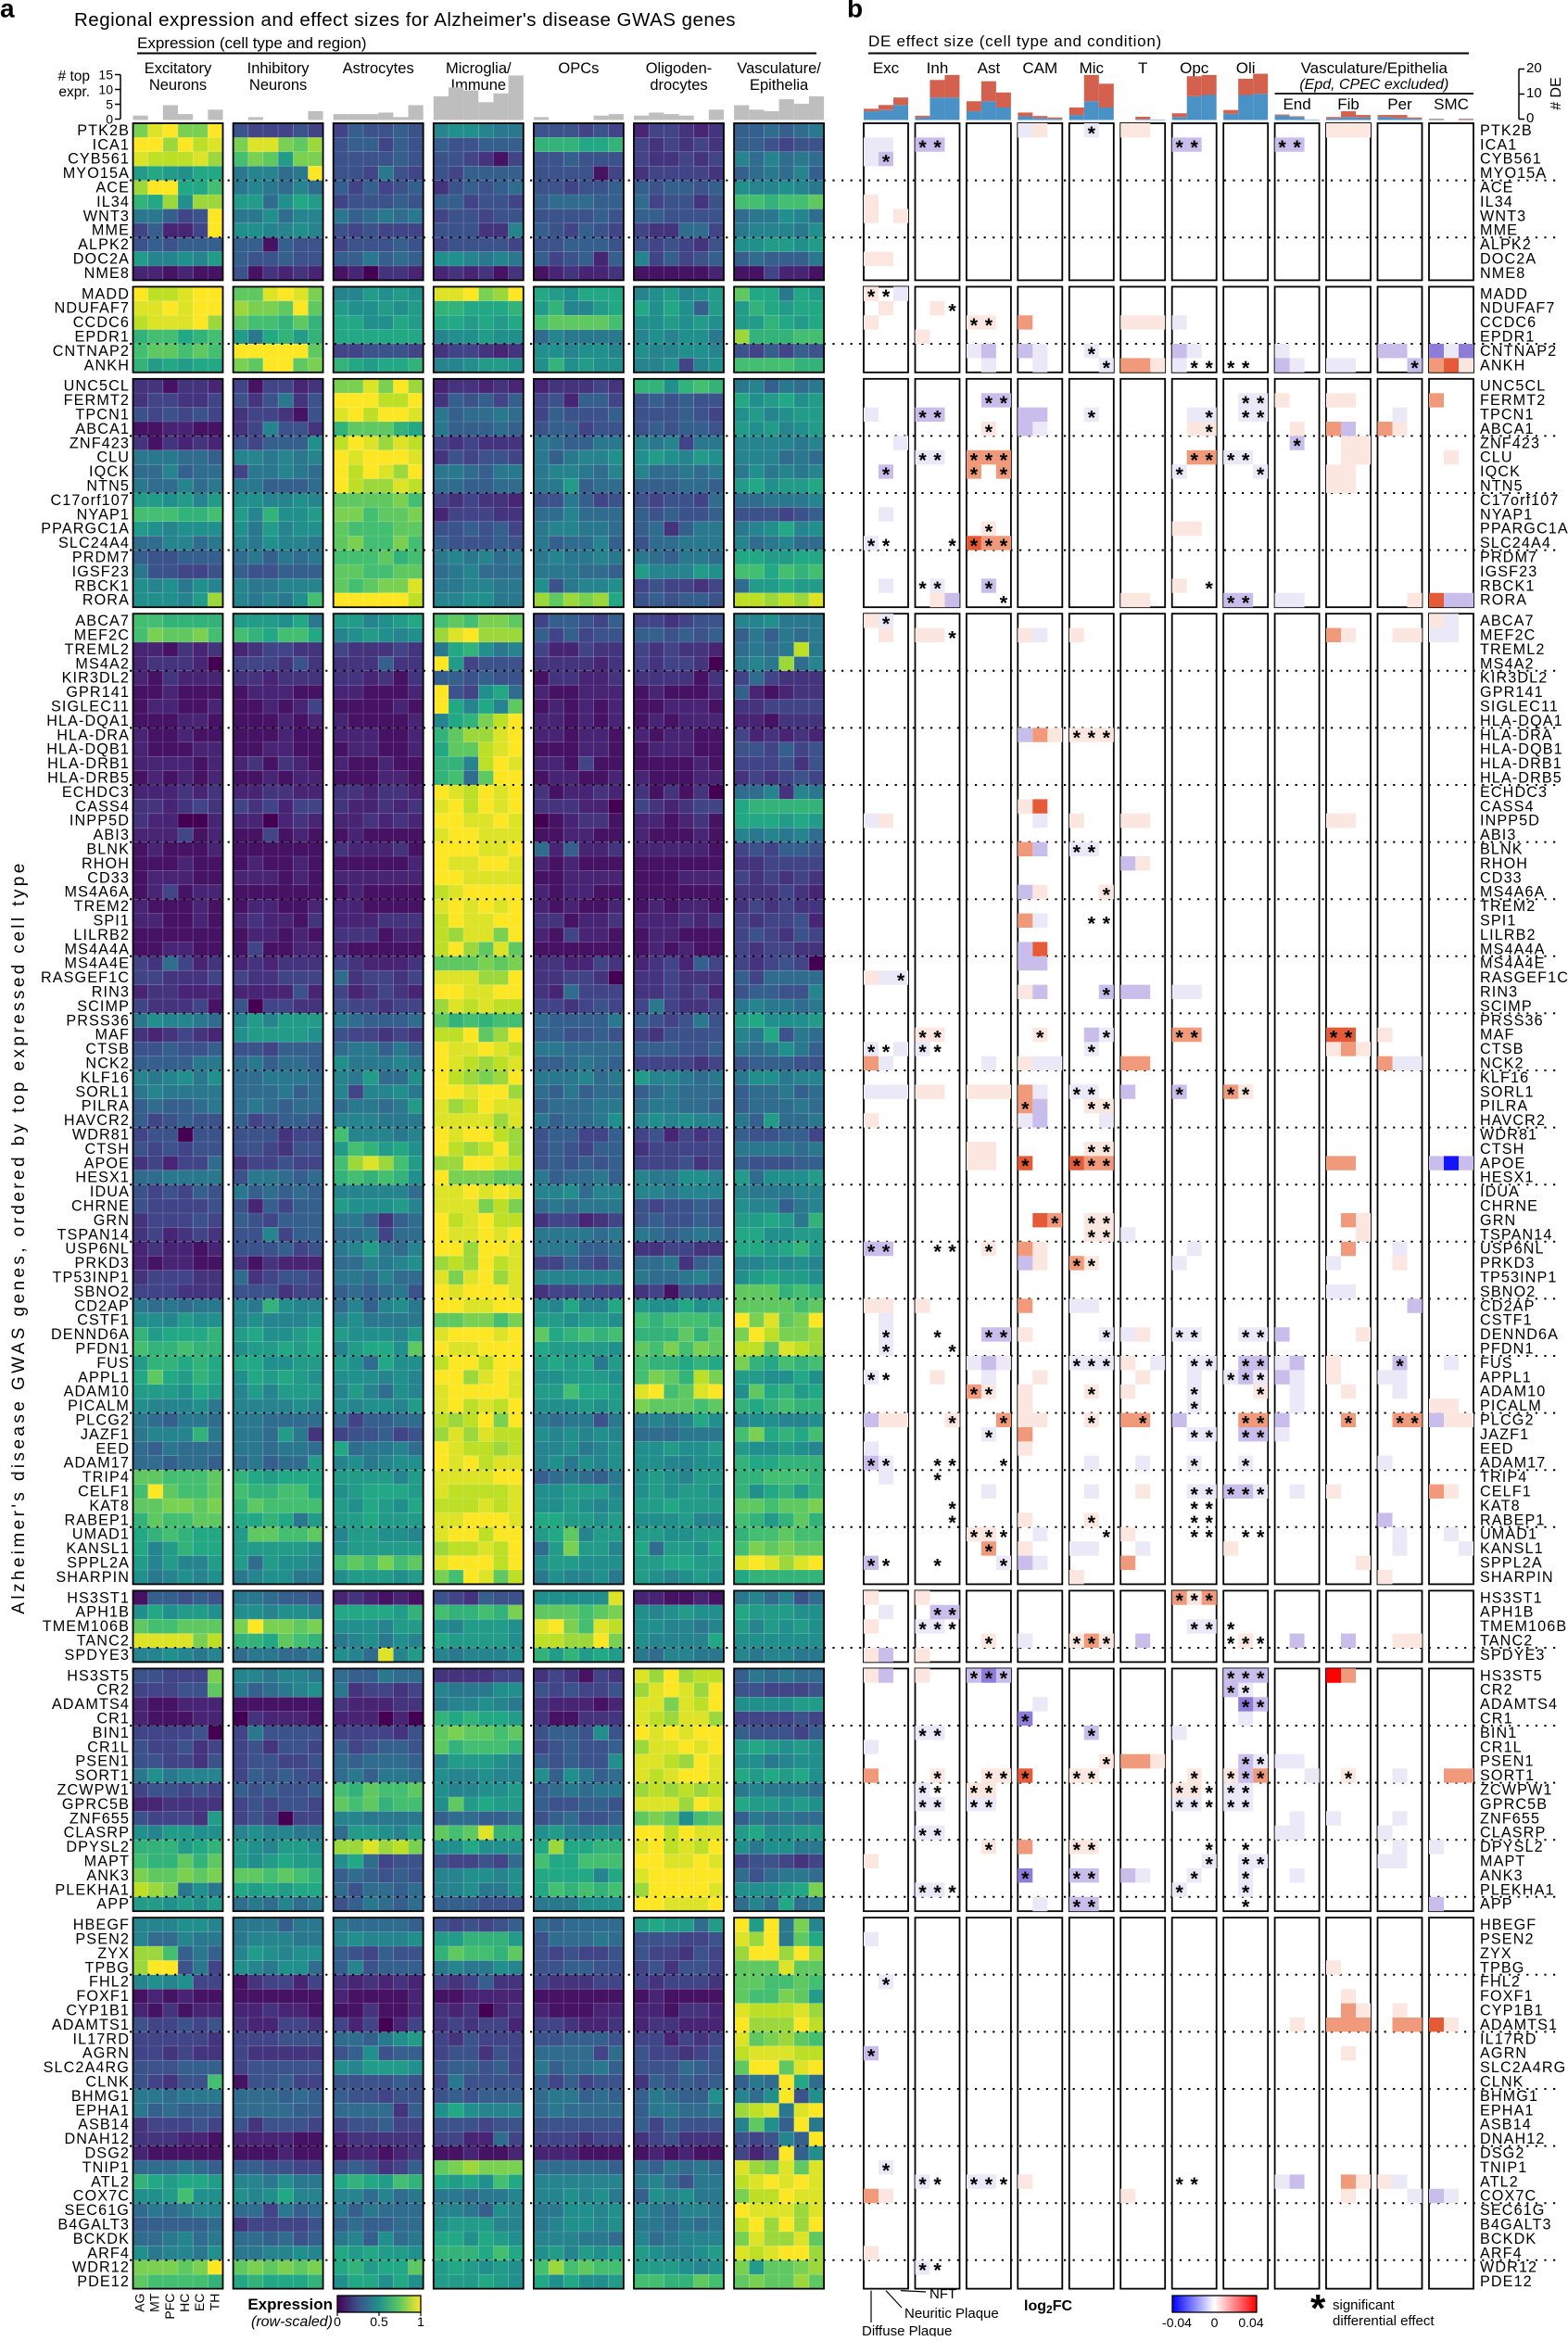  What do you see at coordinates (7, 11) in the screenshot?
I see `svg-text: a` at bounding box center [7, 11].